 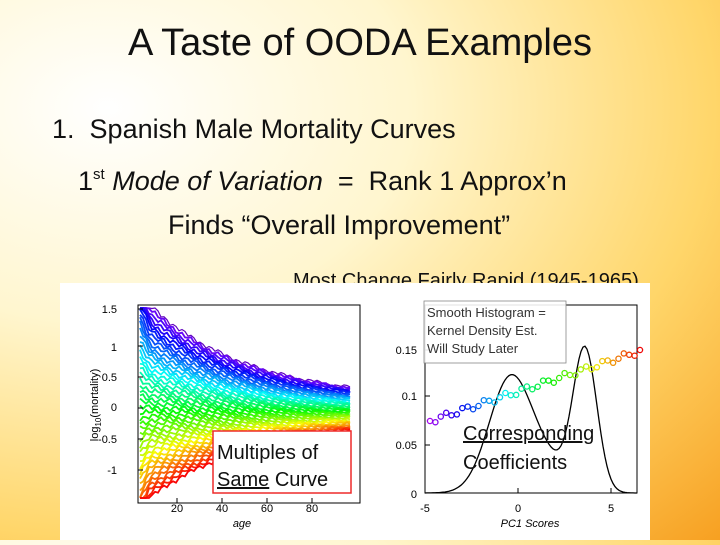 What do you see at coordinates (95, 434) in the screenshot?
I see `ylabel-log: log` at bounding box center [95, 434].